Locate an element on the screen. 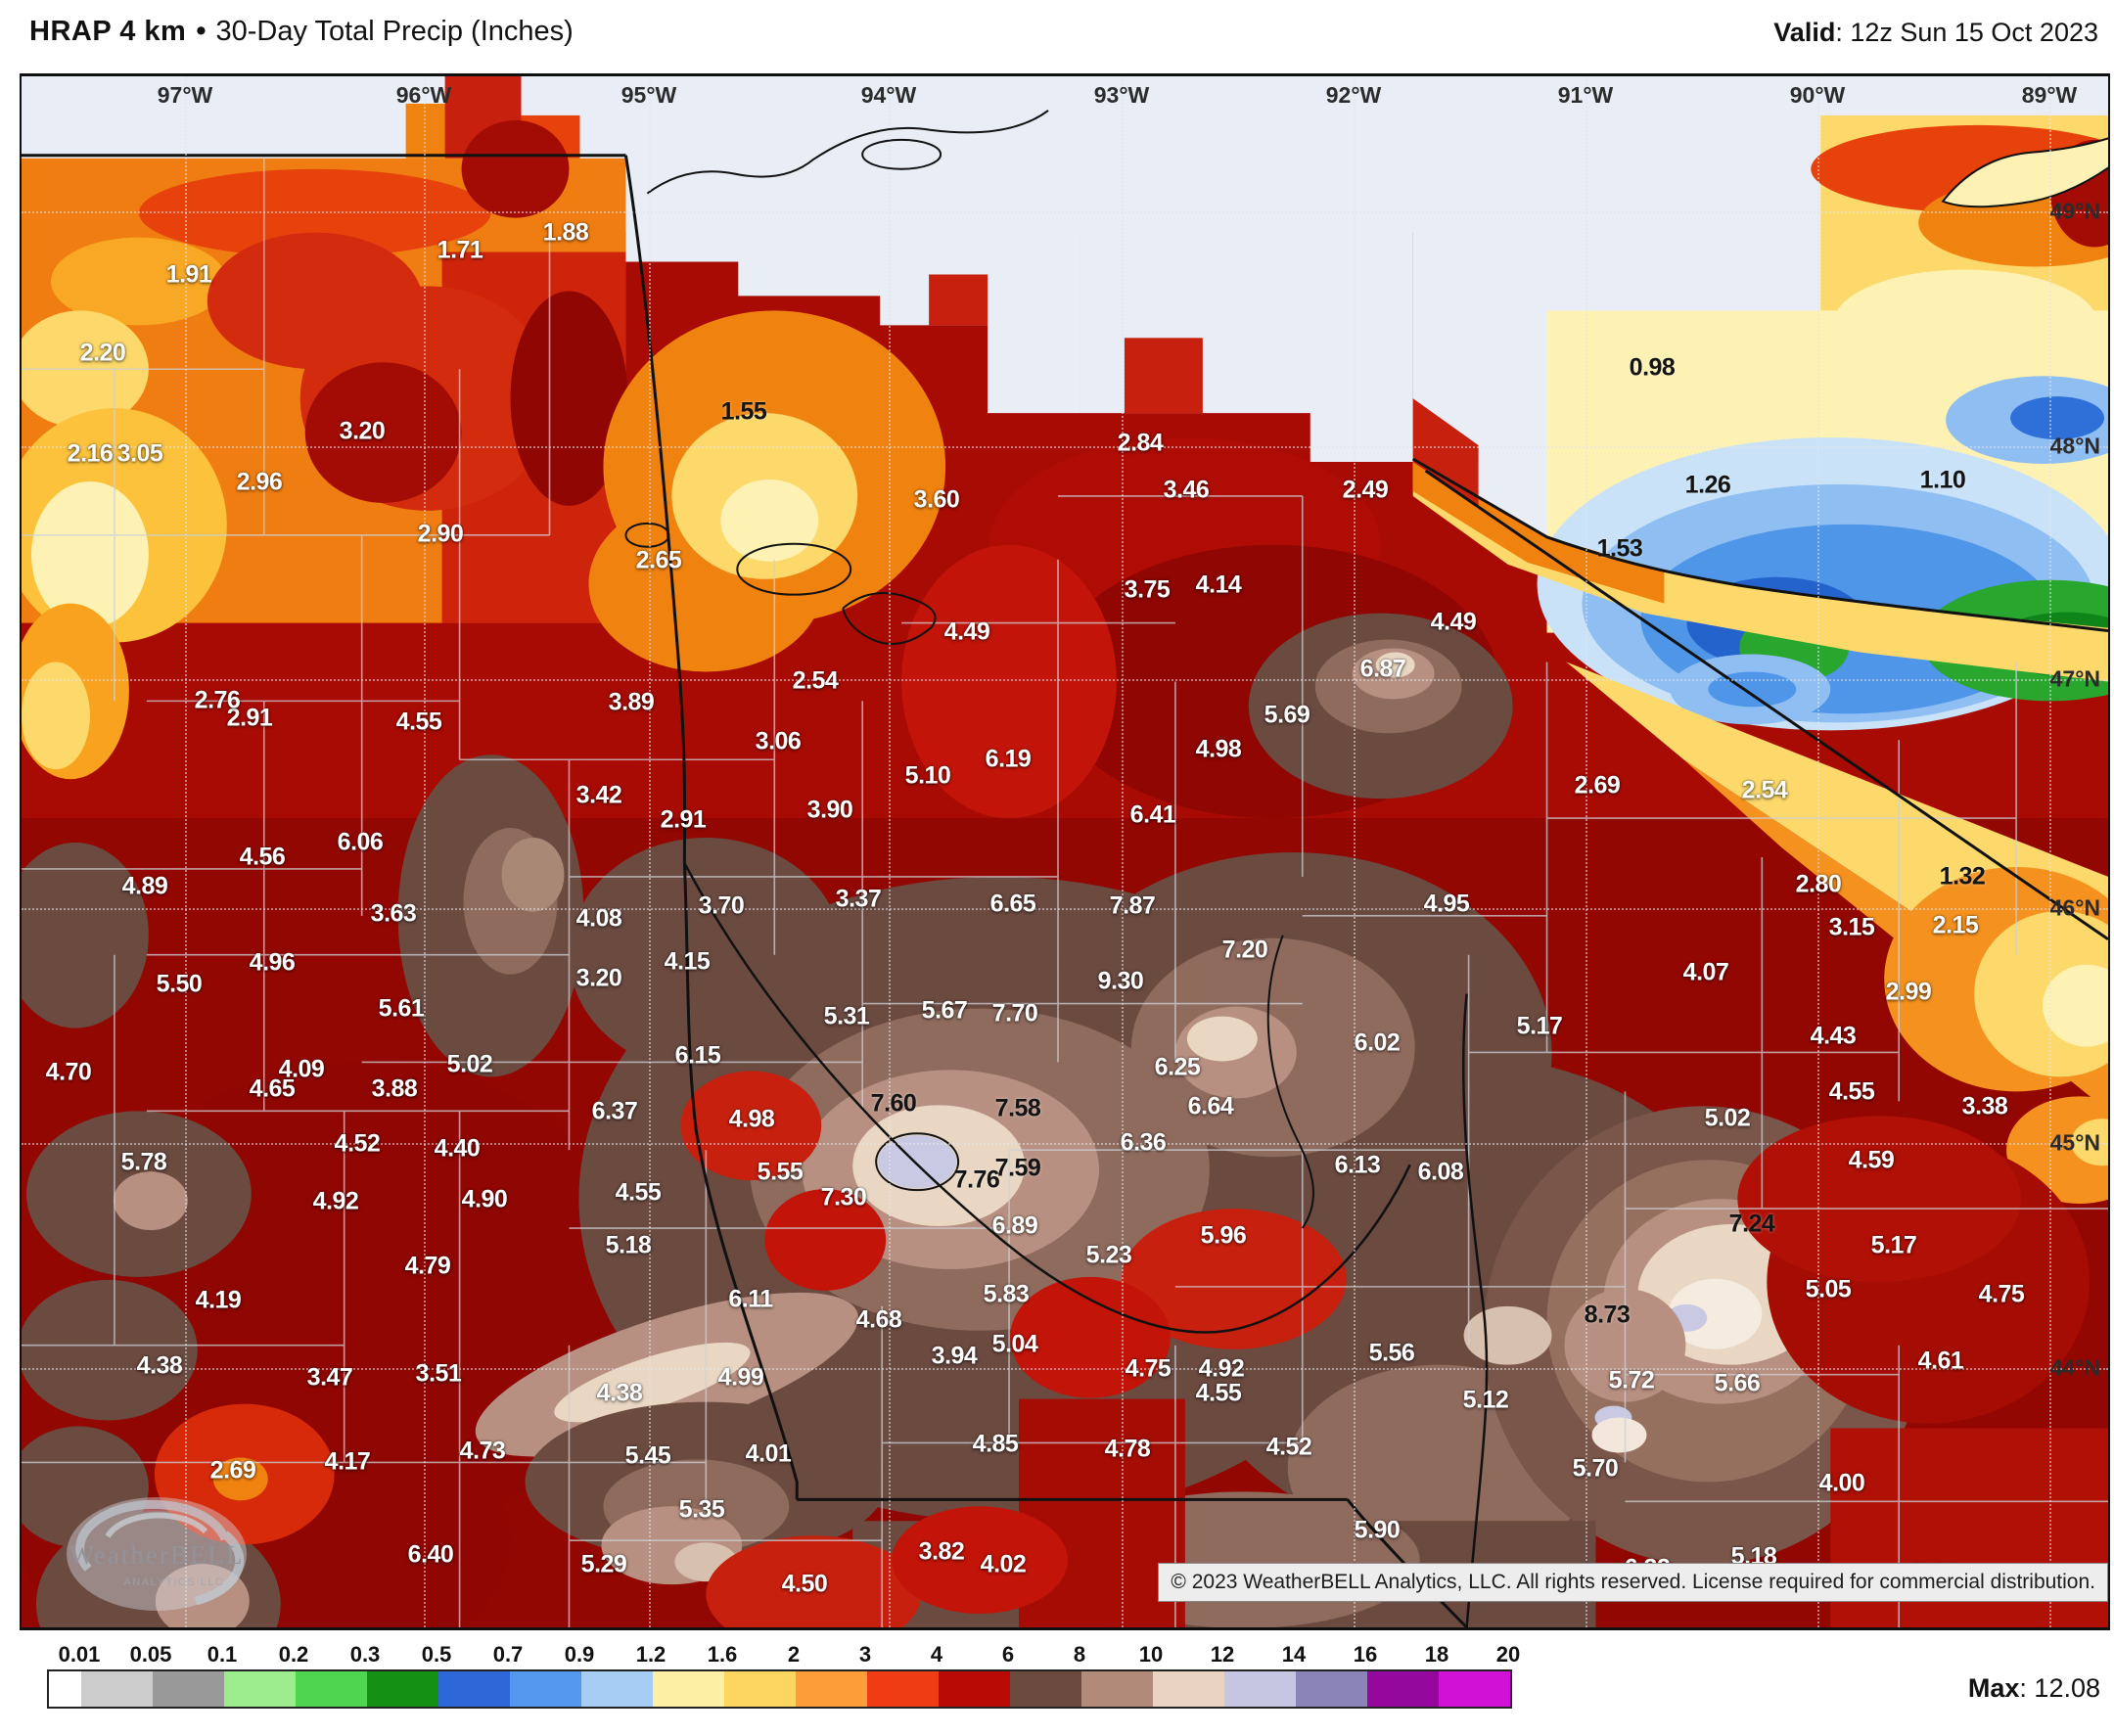  legend-tick: 0.05 is located at coordinates (150, 1654).